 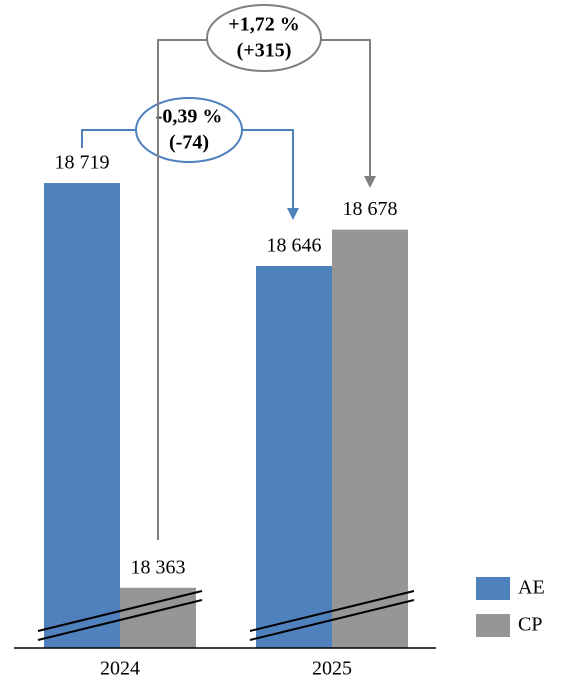 I want to click on x-tick-label: 2024, so click(x=120, y=669).